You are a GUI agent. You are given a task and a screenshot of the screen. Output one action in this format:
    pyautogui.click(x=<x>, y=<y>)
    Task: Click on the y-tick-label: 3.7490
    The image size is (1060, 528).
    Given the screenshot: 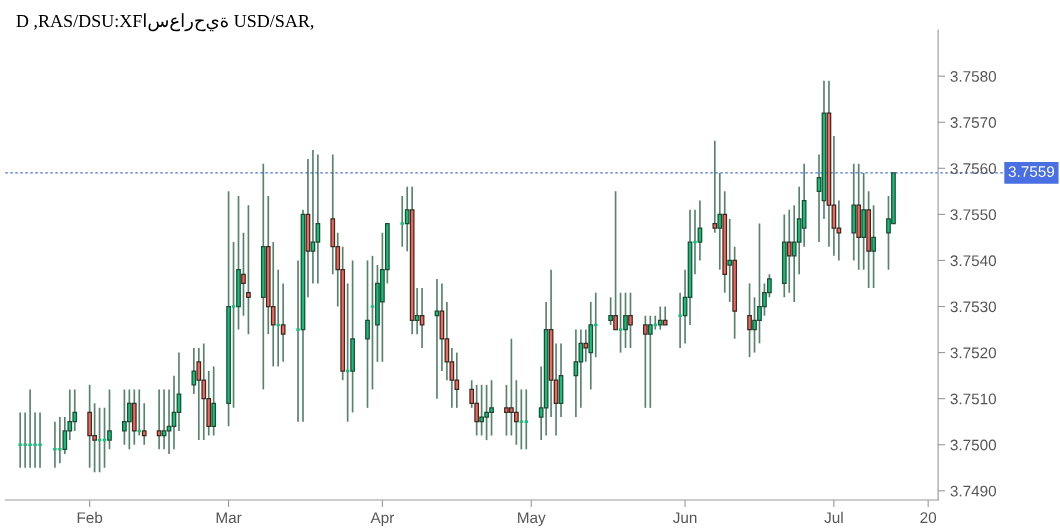 What is the action you would take?
    pyautogui.click(x=973, y=491)
    